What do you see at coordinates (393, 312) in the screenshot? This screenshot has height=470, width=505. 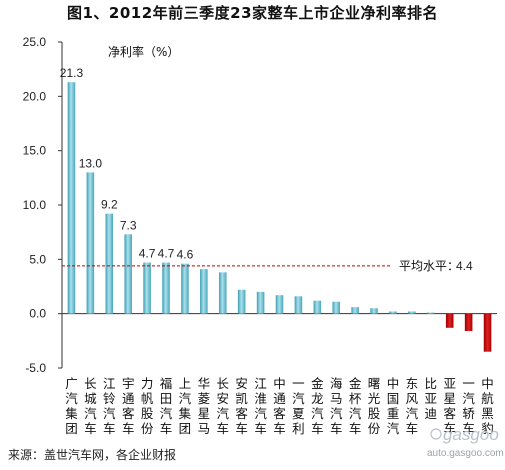 I see `bar-中国重汽` at bounding box center [393, 312].